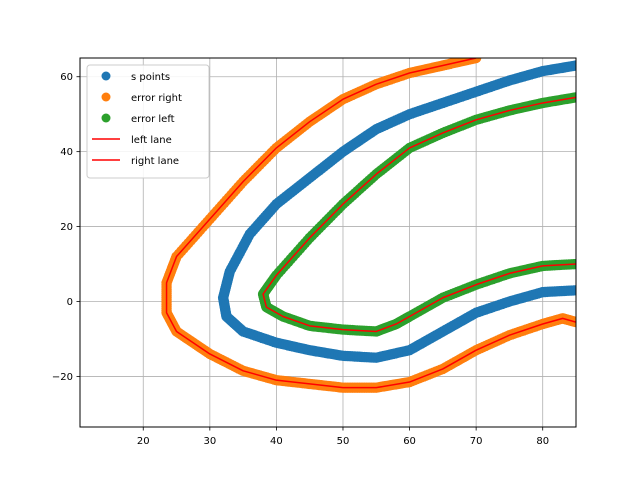  What do you see at coordinates (542, 441) in the screenshot?
I see `x-tick-label: 80` at bounding box center [542, 441].